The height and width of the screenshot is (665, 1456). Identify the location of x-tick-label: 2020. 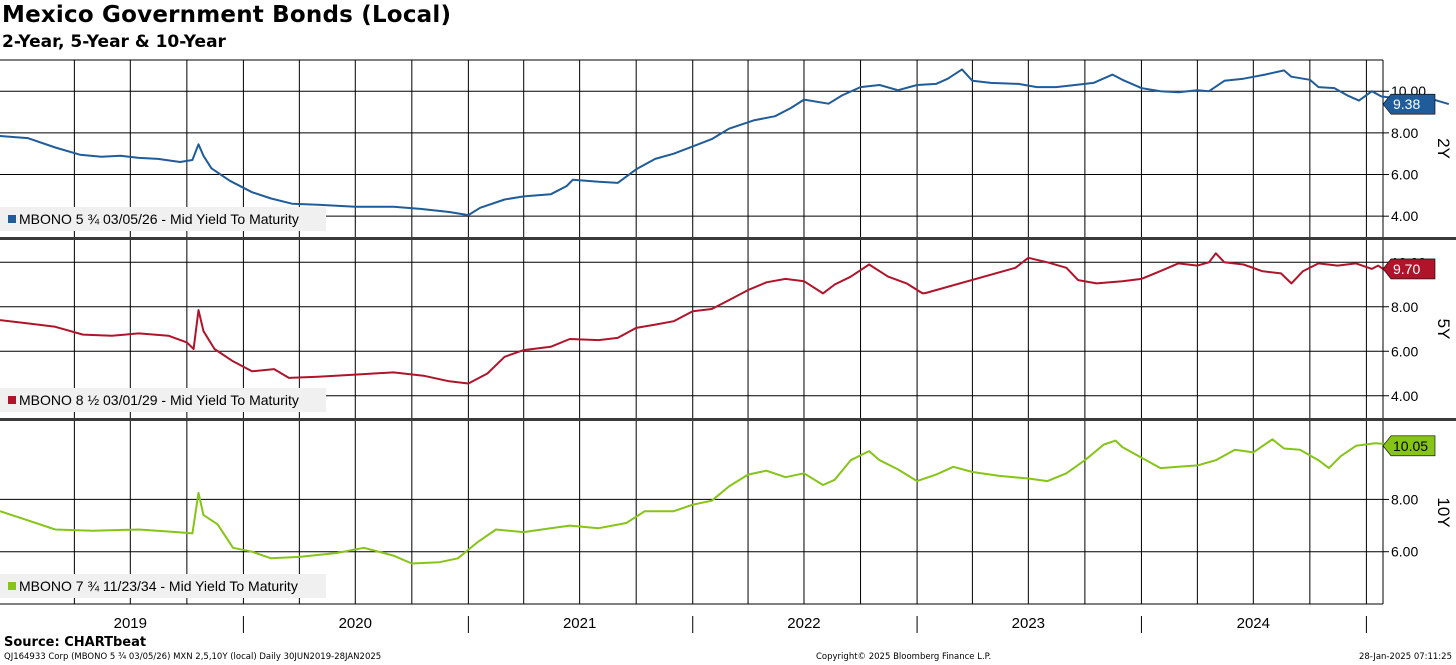
(355, 623).